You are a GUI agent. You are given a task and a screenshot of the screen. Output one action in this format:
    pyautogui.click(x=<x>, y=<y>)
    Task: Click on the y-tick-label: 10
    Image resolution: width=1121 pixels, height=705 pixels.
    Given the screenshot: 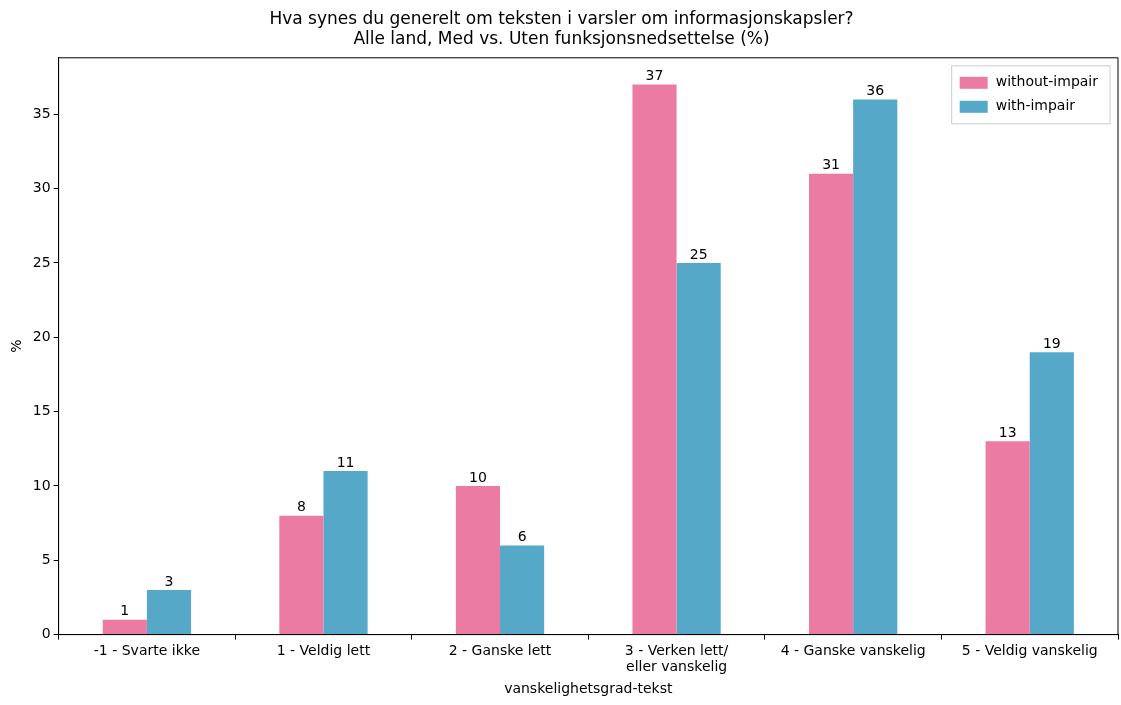 What is the action you would take?
    pyautogui.click(x=41, y=484)
    